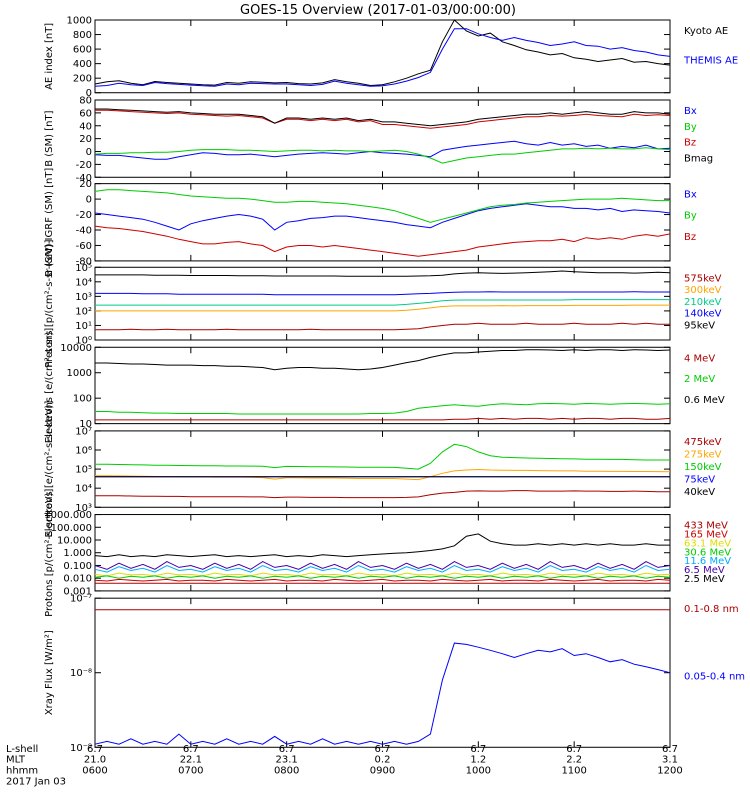 Image resolution: width=750 pixels, height=800 pixels. I want to click on y-tick-label: 10.000, so click(74, 541).